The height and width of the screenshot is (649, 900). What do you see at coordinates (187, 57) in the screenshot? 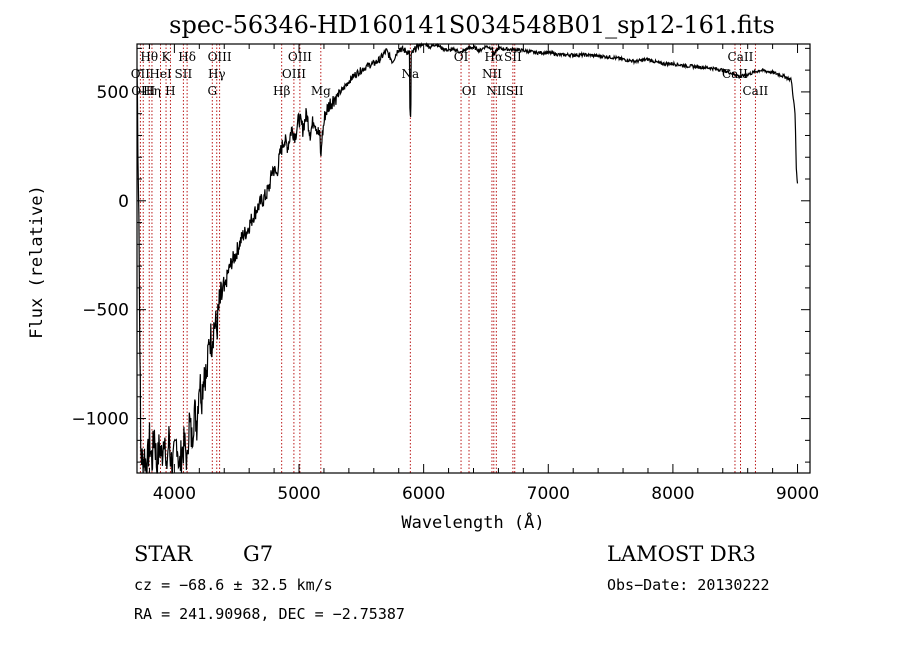
I see `line-label: Hδ` at bounding box center [187, 57].